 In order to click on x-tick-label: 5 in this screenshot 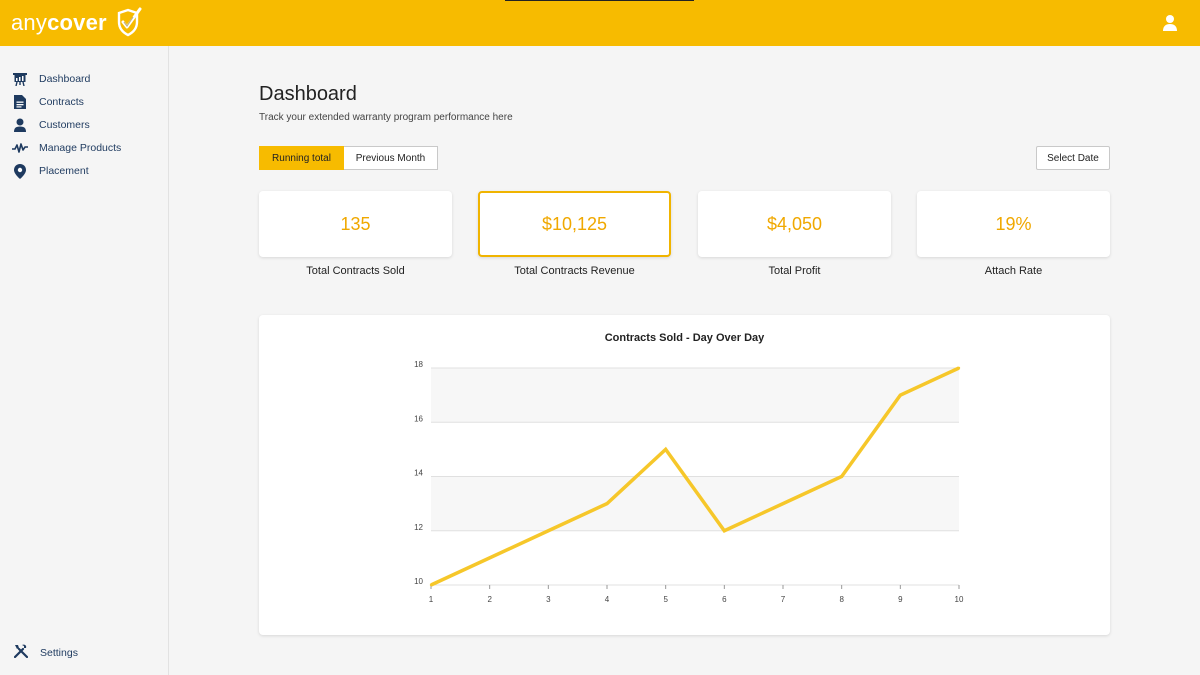, I will do `click(665, 599)`.